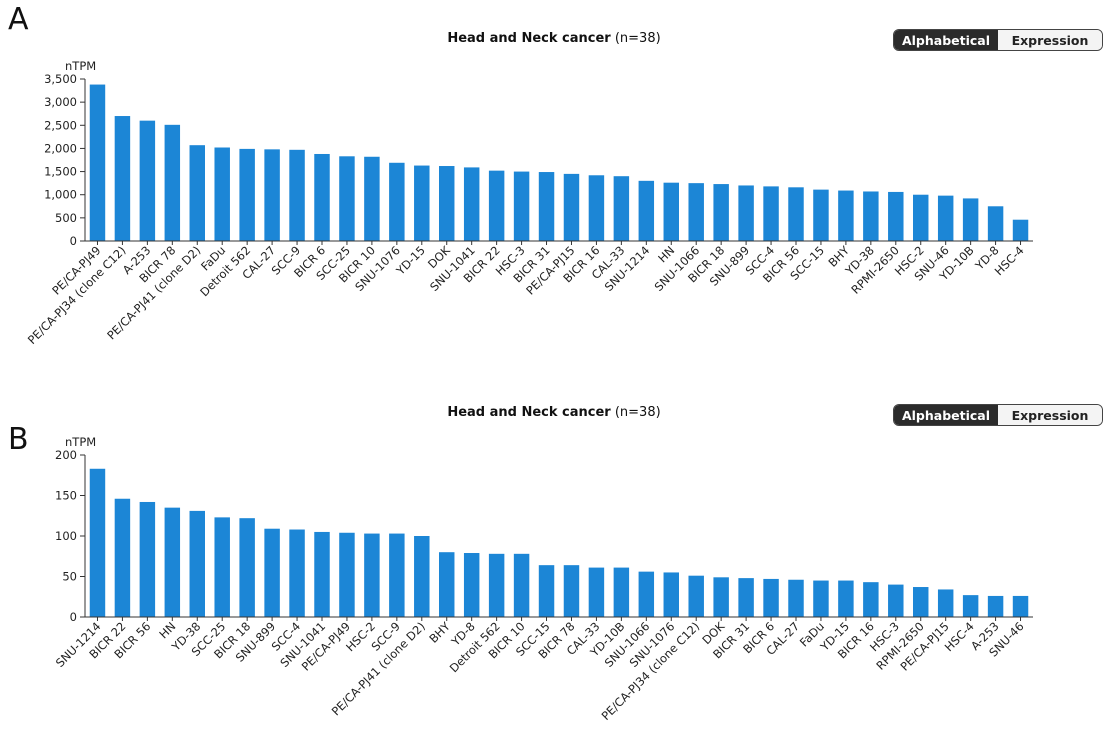  Describe the element at coordinates (946, 415) in the screenshot. I see `sort-alphabetical-button-b: Alphabetical` at that location.